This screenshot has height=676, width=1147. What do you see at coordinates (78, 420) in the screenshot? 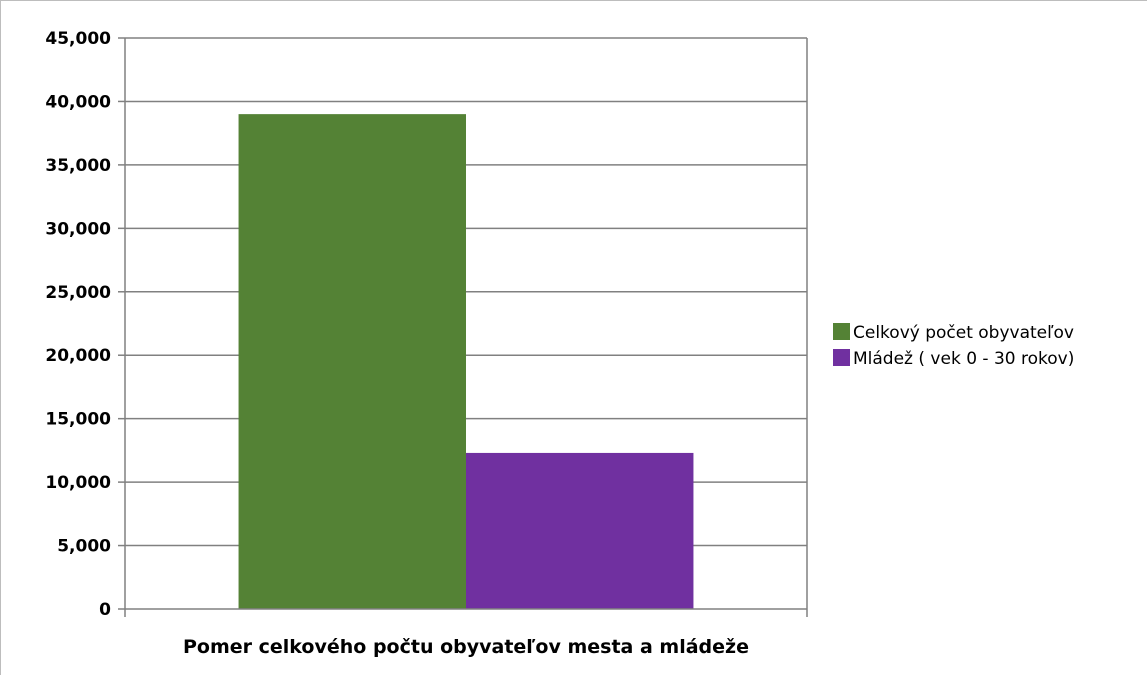
I see `y-tick-label: 15,000` at bounding box center [78, 420].